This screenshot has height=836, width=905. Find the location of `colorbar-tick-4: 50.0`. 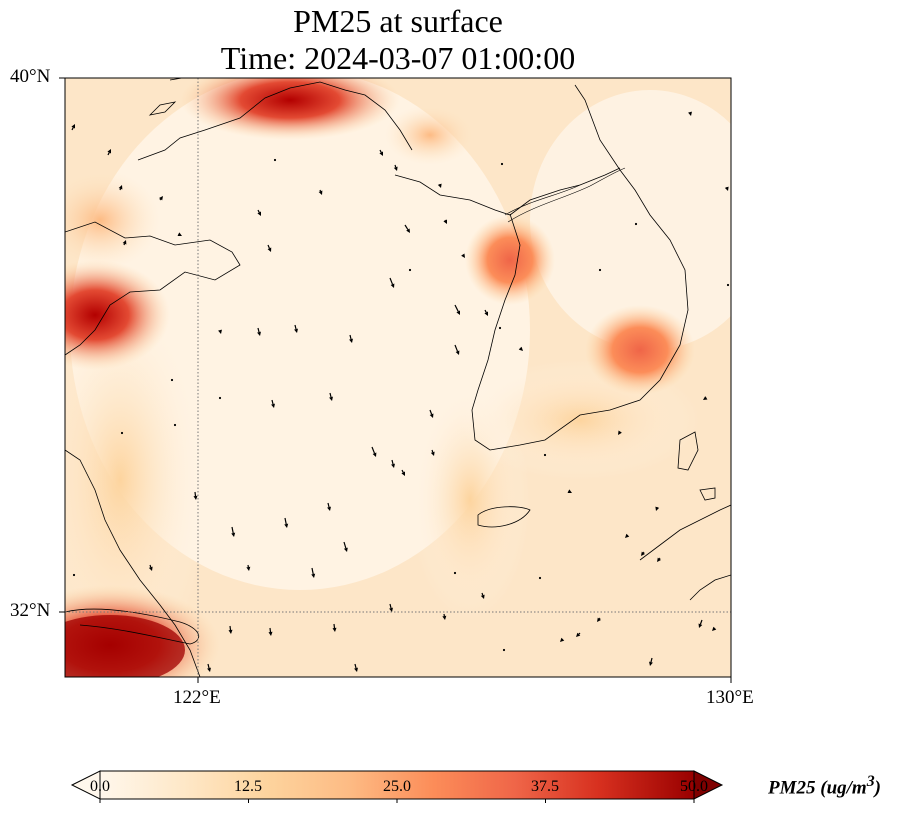

colorbar-tick-4: 50.0 is located at coordinates (694, 786).